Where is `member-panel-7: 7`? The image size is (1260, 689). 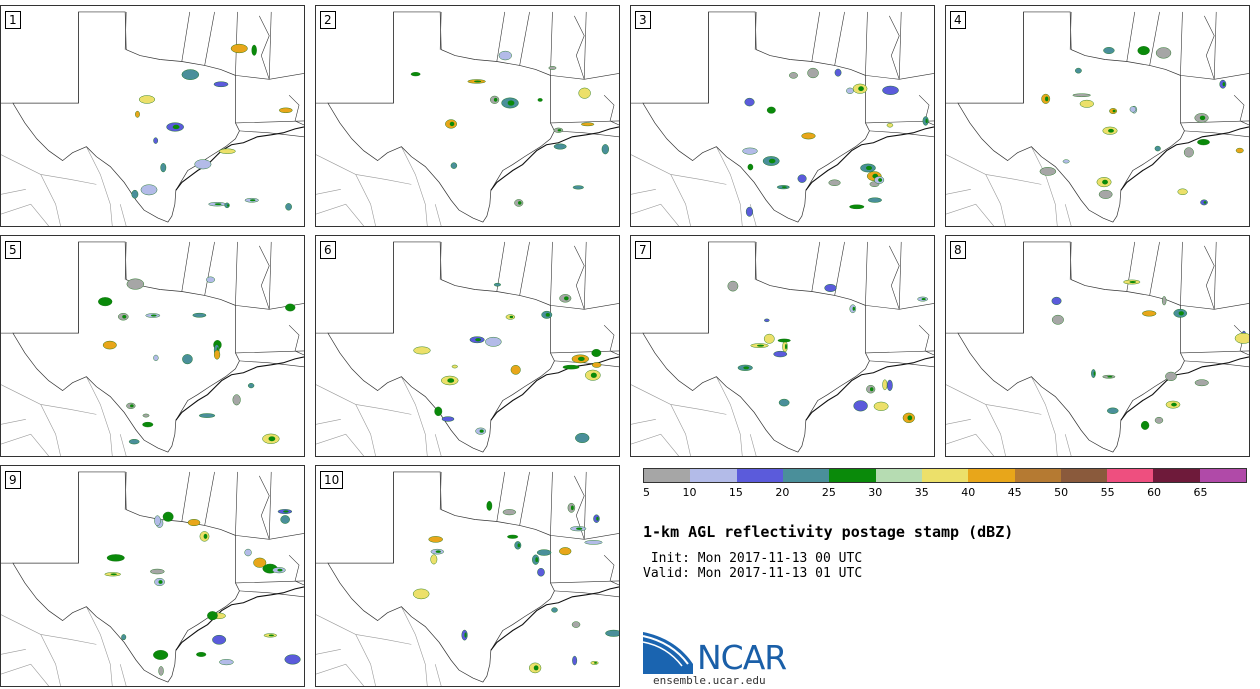 member-panel-7: 7 is located at coordinates (782, 346).